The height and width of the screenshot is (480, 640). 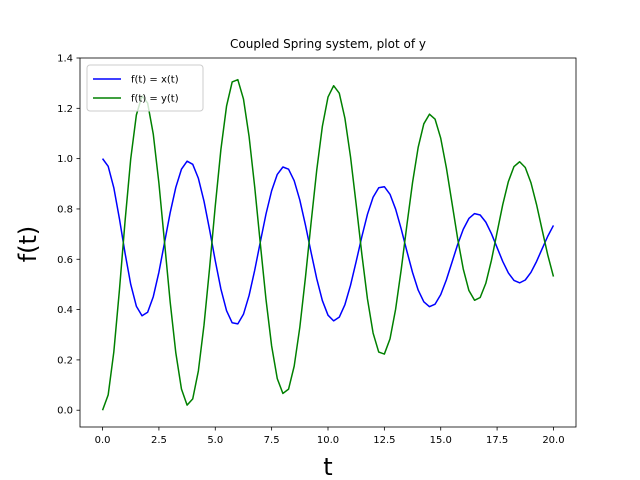 What do you see at coordinates (328, 440) in the screenshot?
I see `x-tick-label: 10.0` at bounding box center [328, 440].